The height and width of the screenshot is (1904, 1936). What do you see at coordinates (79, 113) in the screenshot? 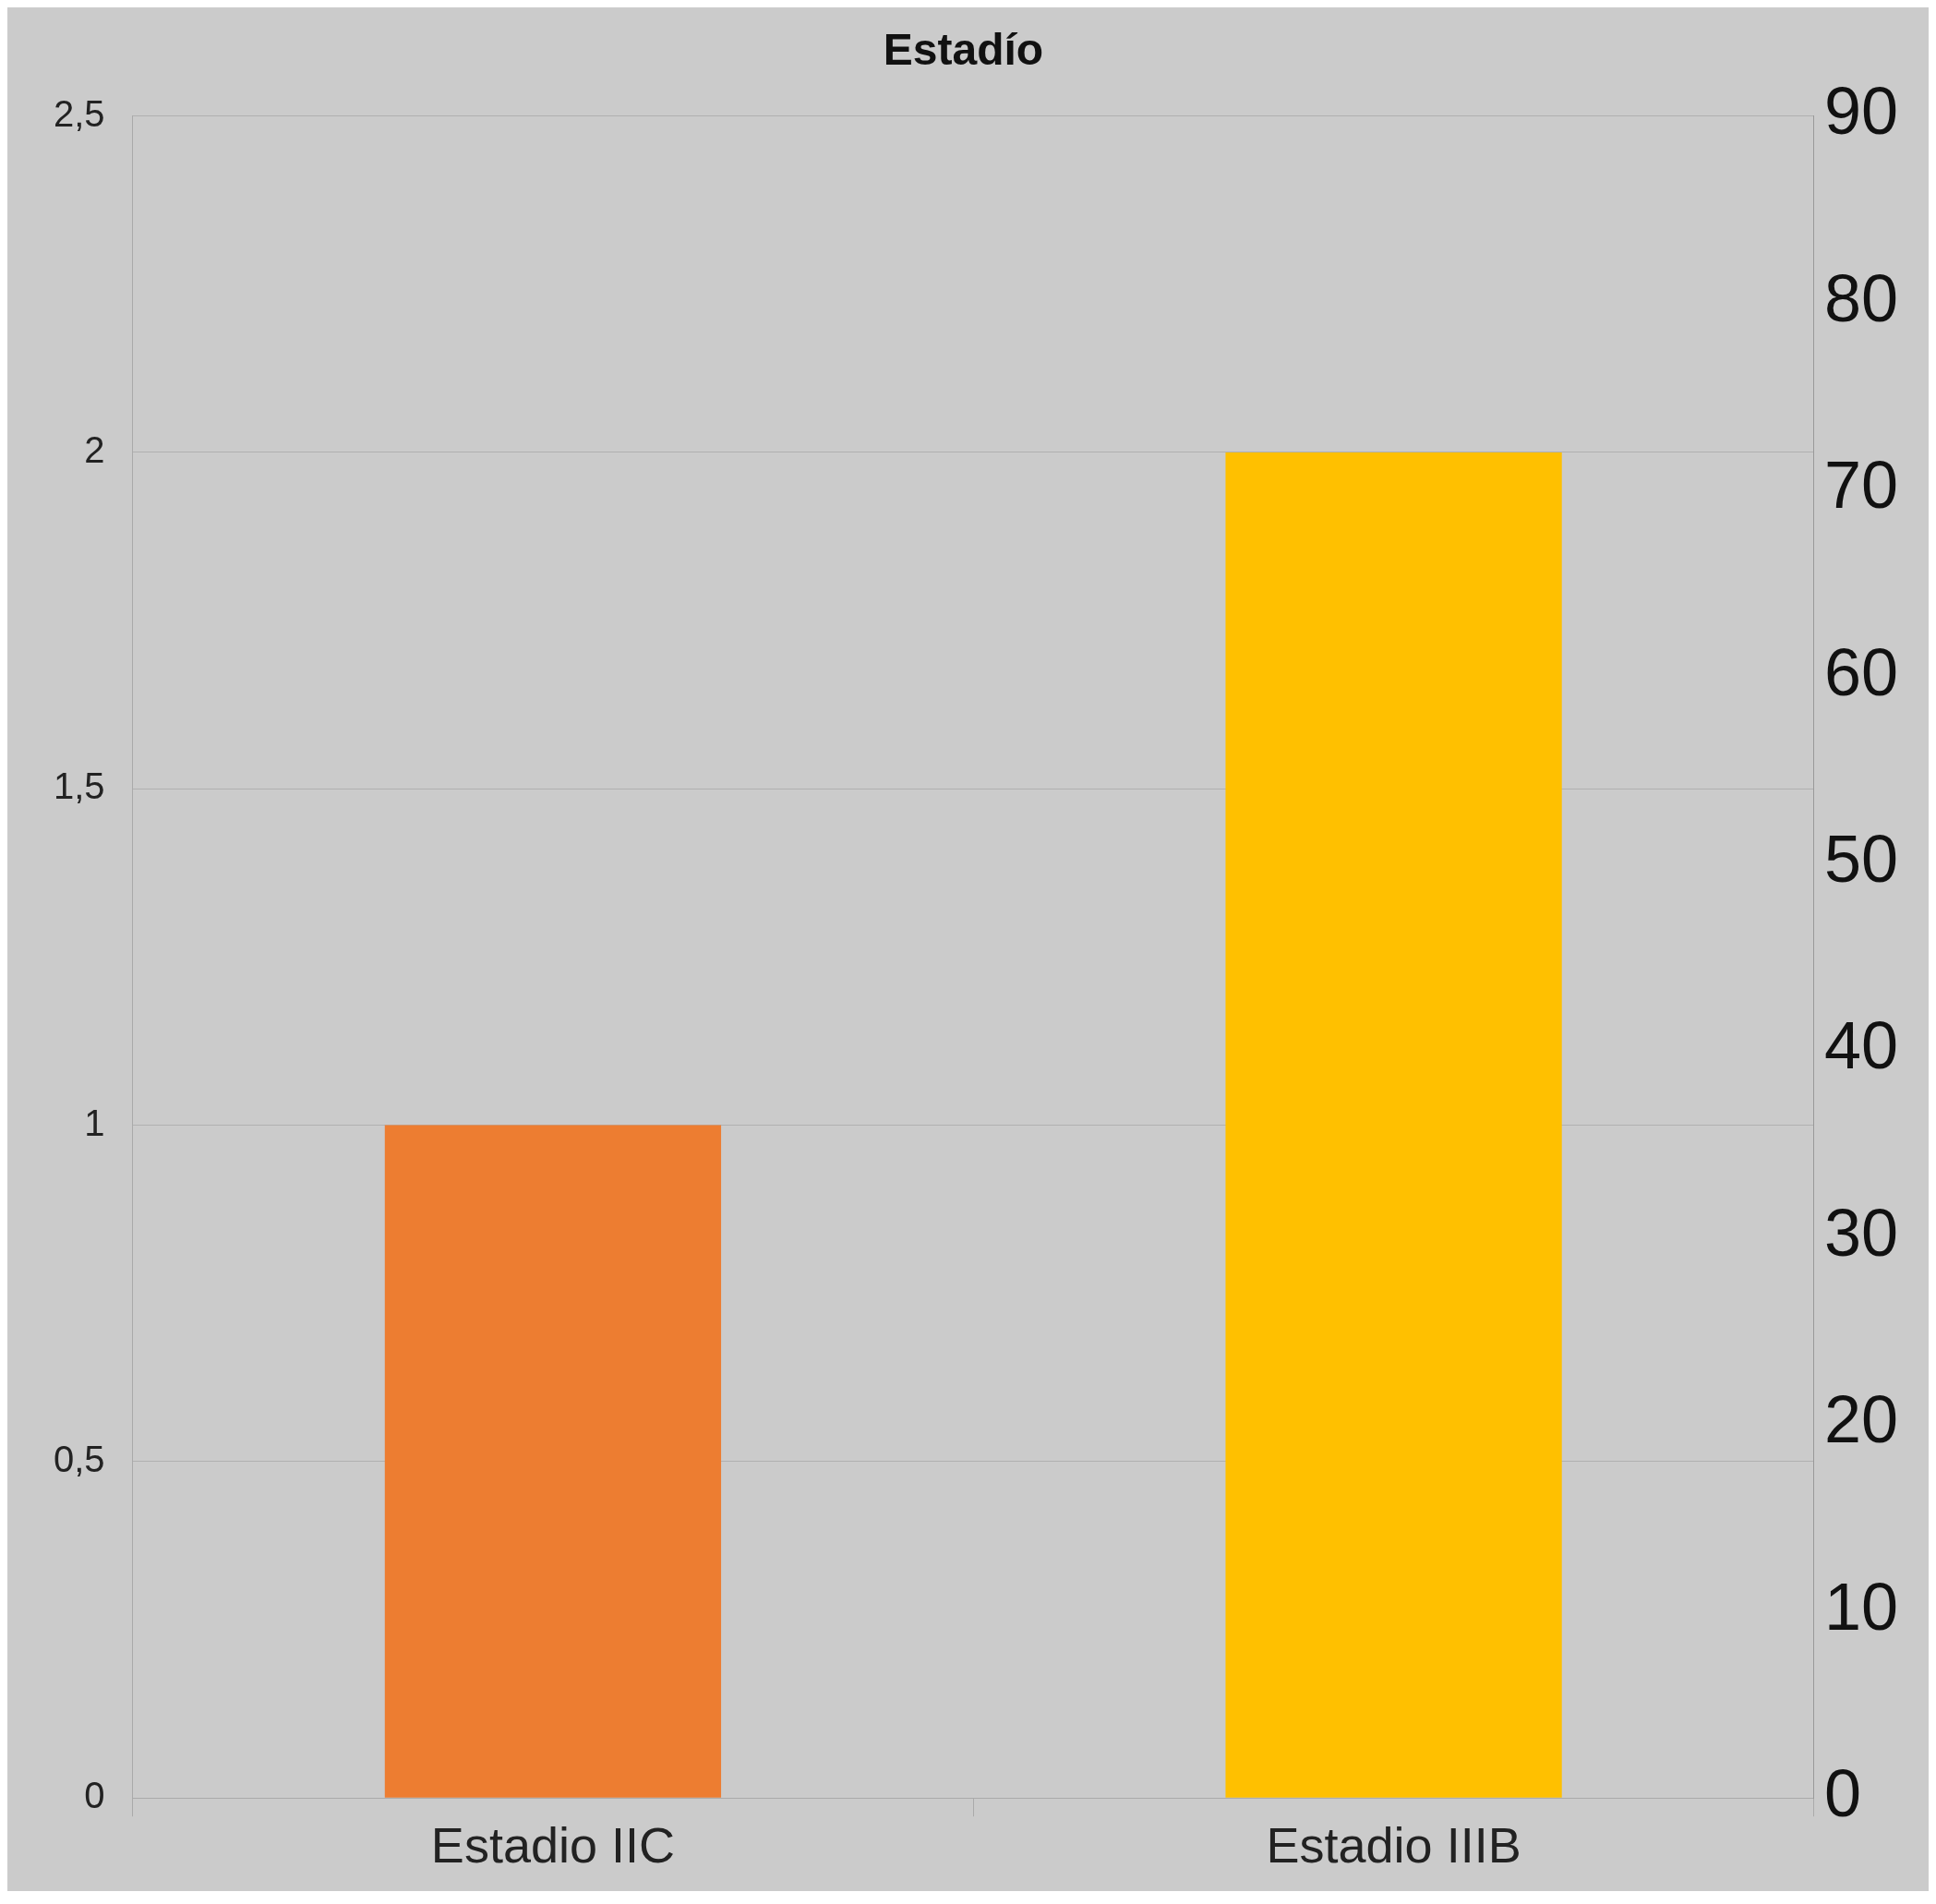
I see `y-tick-label: 2,5` at bounding box center [79, 113].